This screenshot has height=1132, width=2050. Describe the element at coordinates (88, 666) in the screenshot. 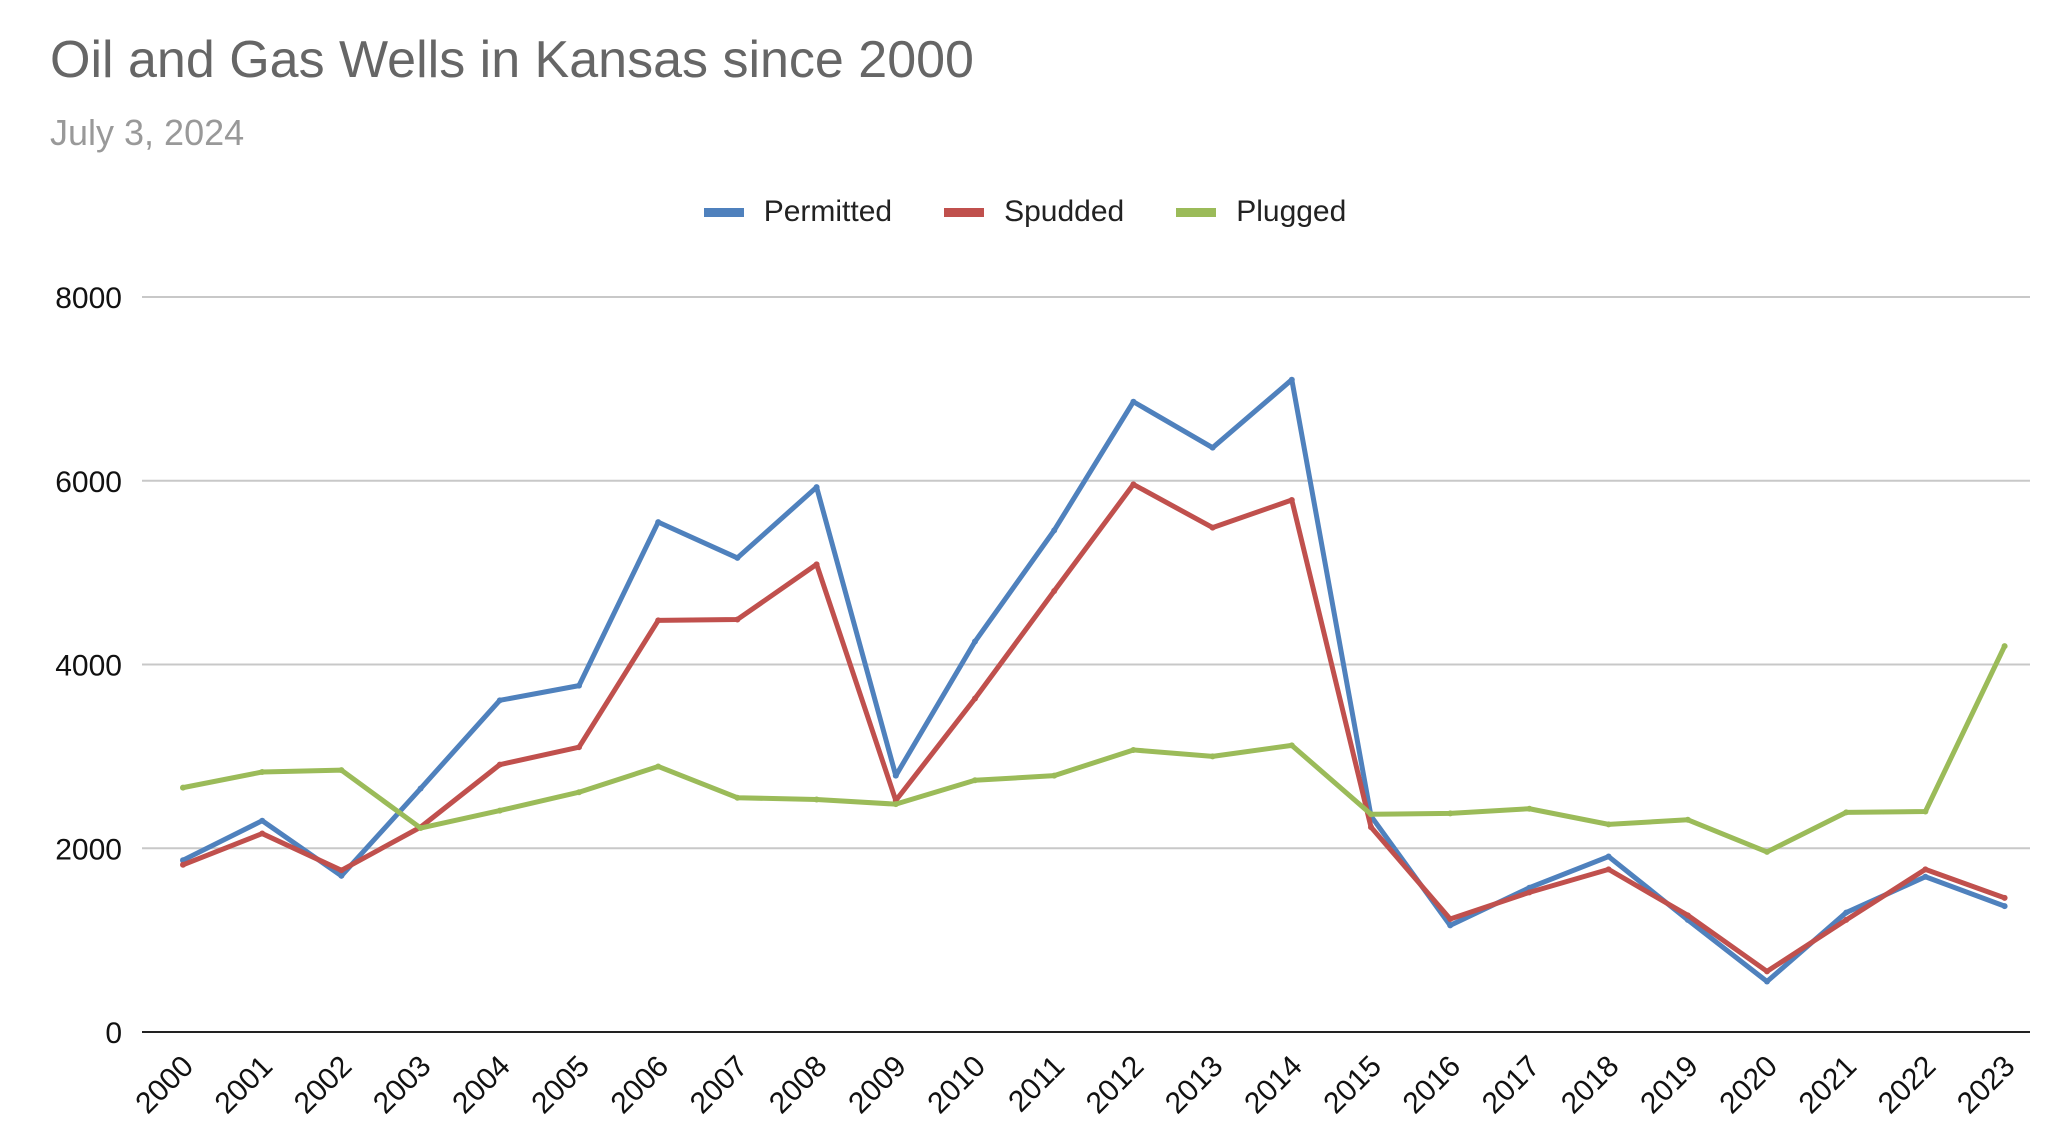

I see `y-tick-label: 4000` at that location.